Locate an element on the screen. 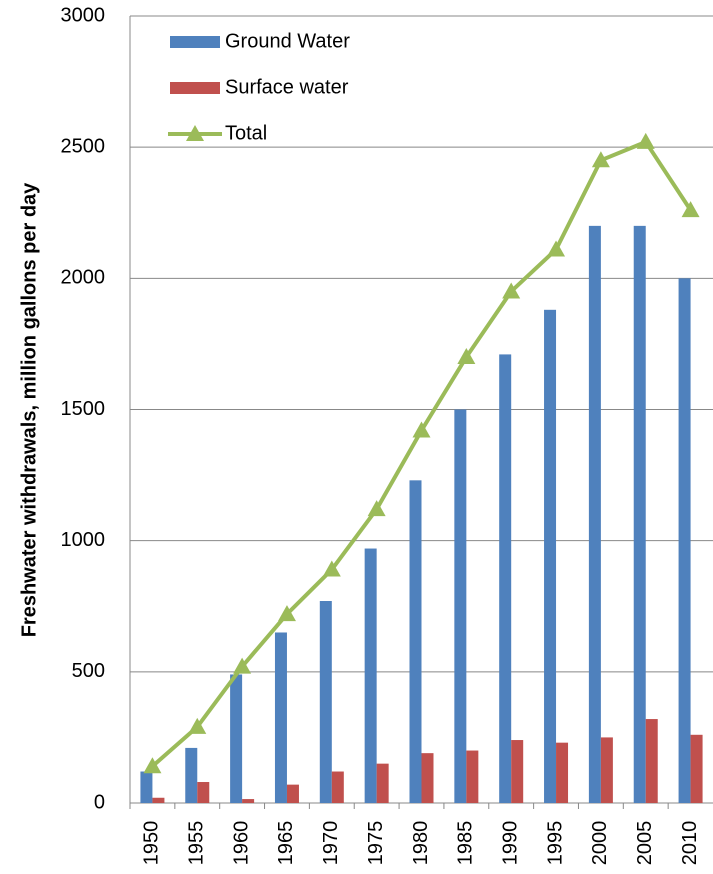 The width and height of the screenshot is (713, 874). y-tick-label: 0 is located at coordinates (99, 802).